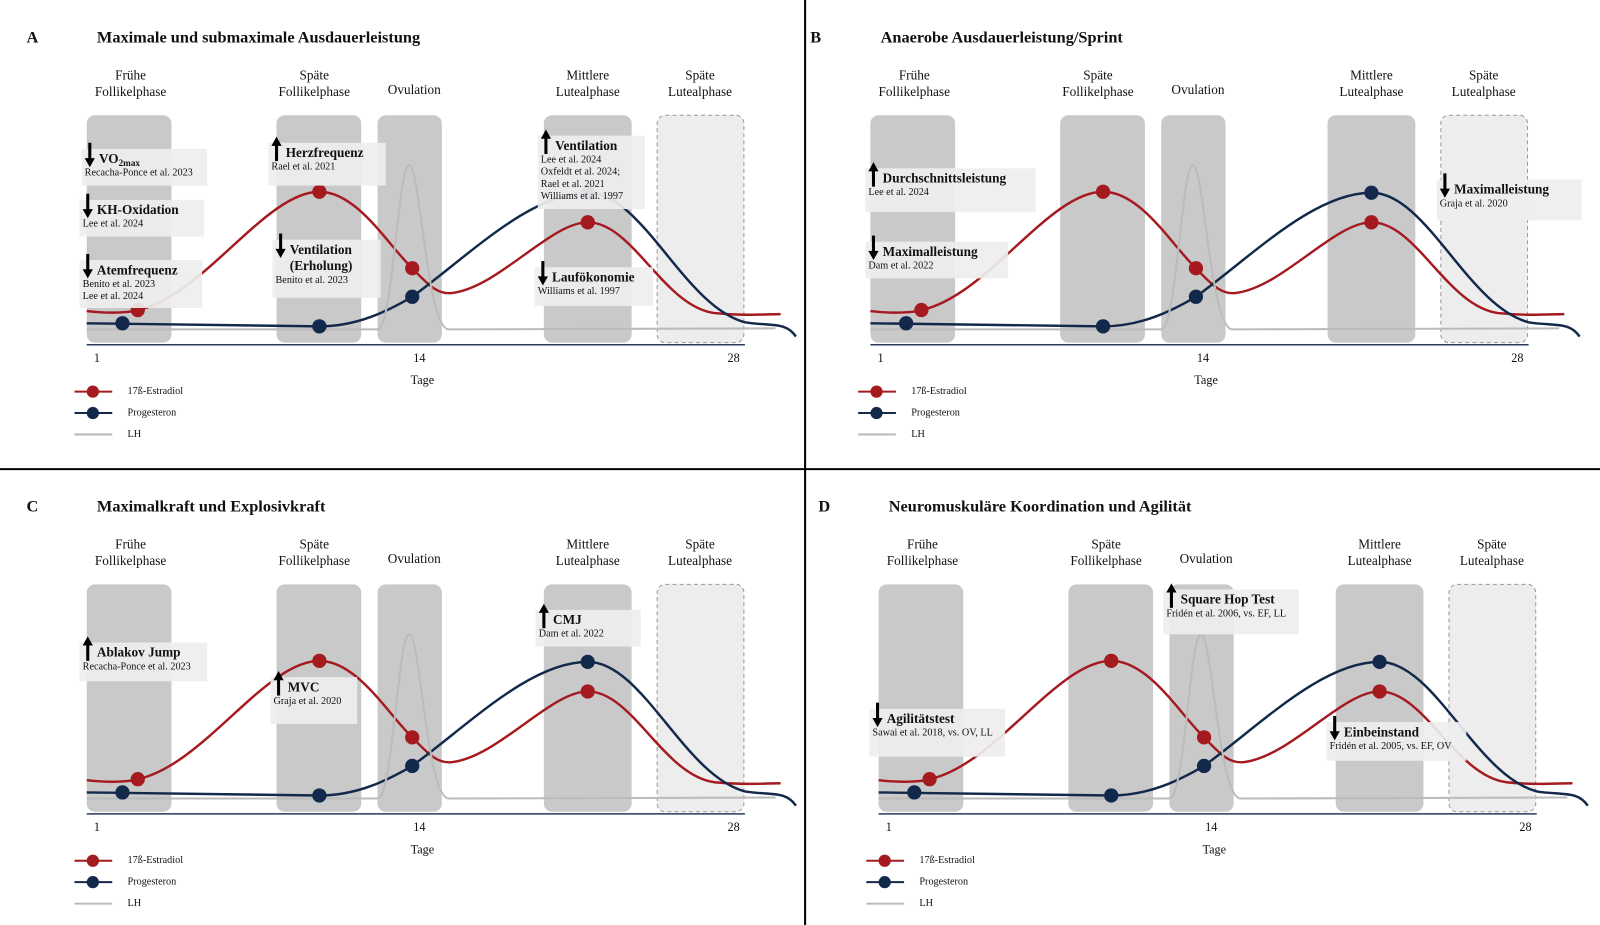  I want to click on annotation-label: (Erholung), so click(321, 265).